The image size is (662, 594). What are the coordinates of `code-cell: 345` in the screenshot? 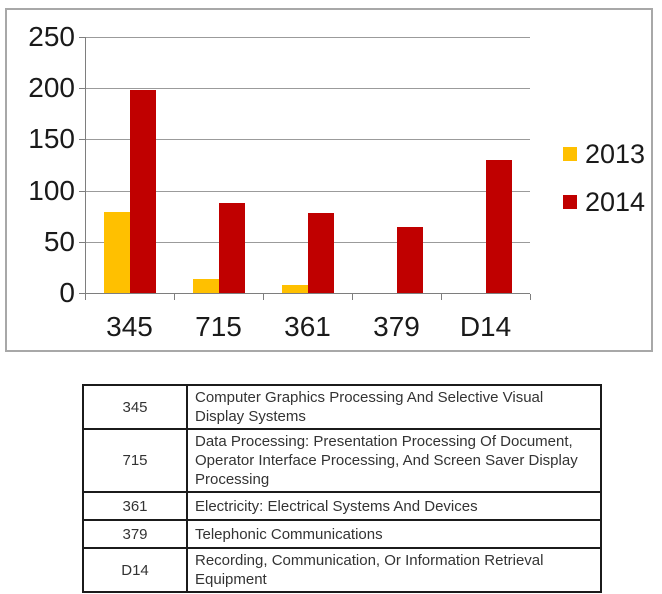 It's located at (135, 407).